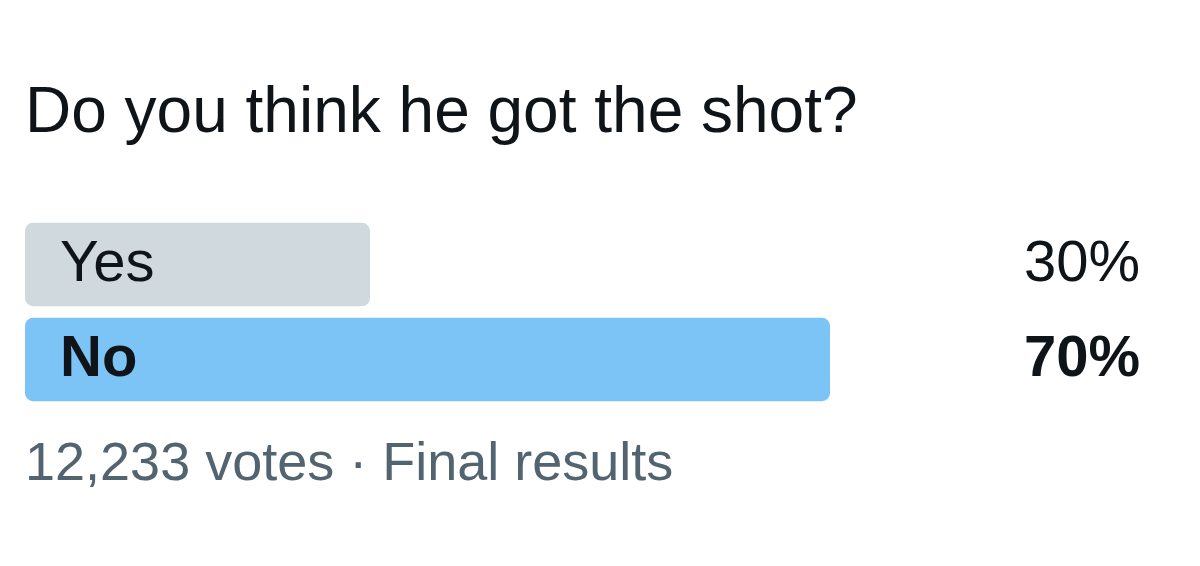 Image resolution: width=1200 pixels, height=566 pixels. Describe the element at coordinates (1081, 355) in the screenshot. I see `data-label: 70%` at that location.